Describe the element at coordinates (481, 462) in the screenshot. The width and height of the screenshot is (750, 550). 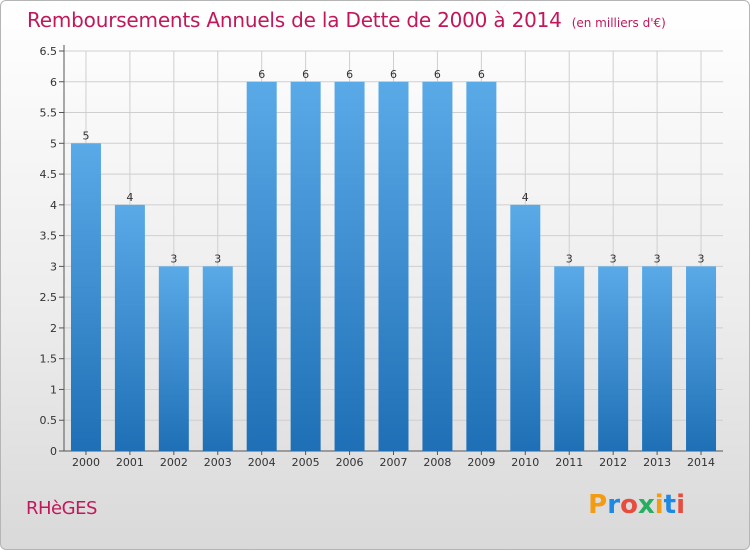
I see `x-tick-label: 2009` at that location.